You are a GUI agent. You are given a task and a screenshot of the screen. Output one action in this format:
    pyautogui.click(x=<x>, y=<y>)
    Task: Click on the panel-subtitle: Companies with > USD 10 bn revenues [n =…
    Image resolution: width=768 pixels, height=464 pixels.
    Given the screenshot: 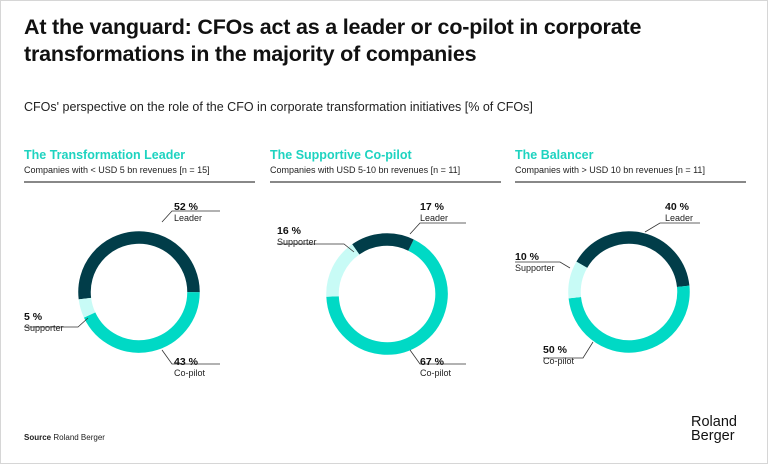 What is the action you would take?
    pyautogui.click(x=630, y=174)
    